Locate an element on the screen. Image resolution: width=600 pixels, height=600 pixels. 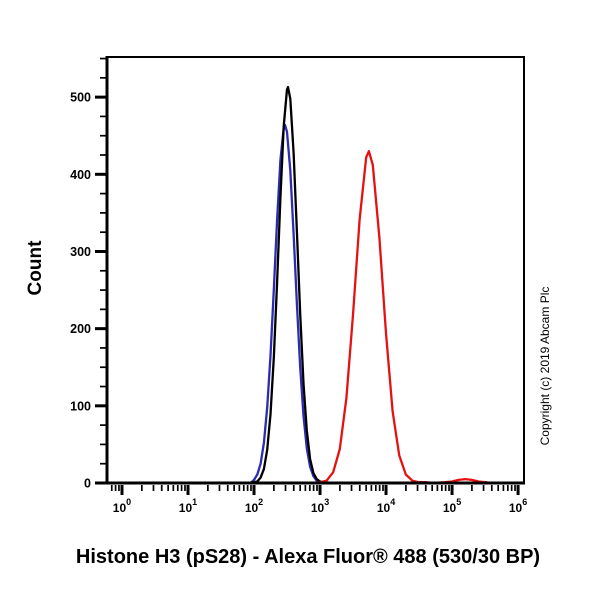
x-tick-label: 10² is located at coordinates (254, 506).